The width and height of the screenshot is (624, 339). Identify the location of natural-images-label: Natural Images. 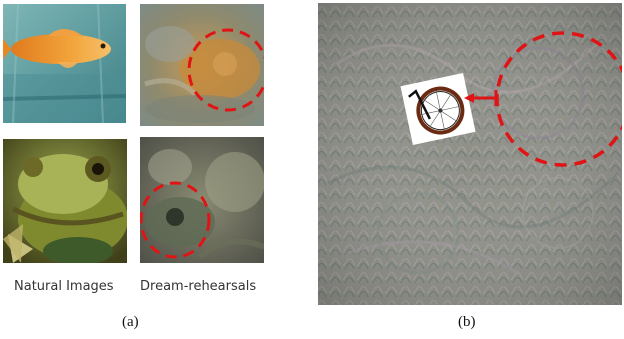
(64, 286).